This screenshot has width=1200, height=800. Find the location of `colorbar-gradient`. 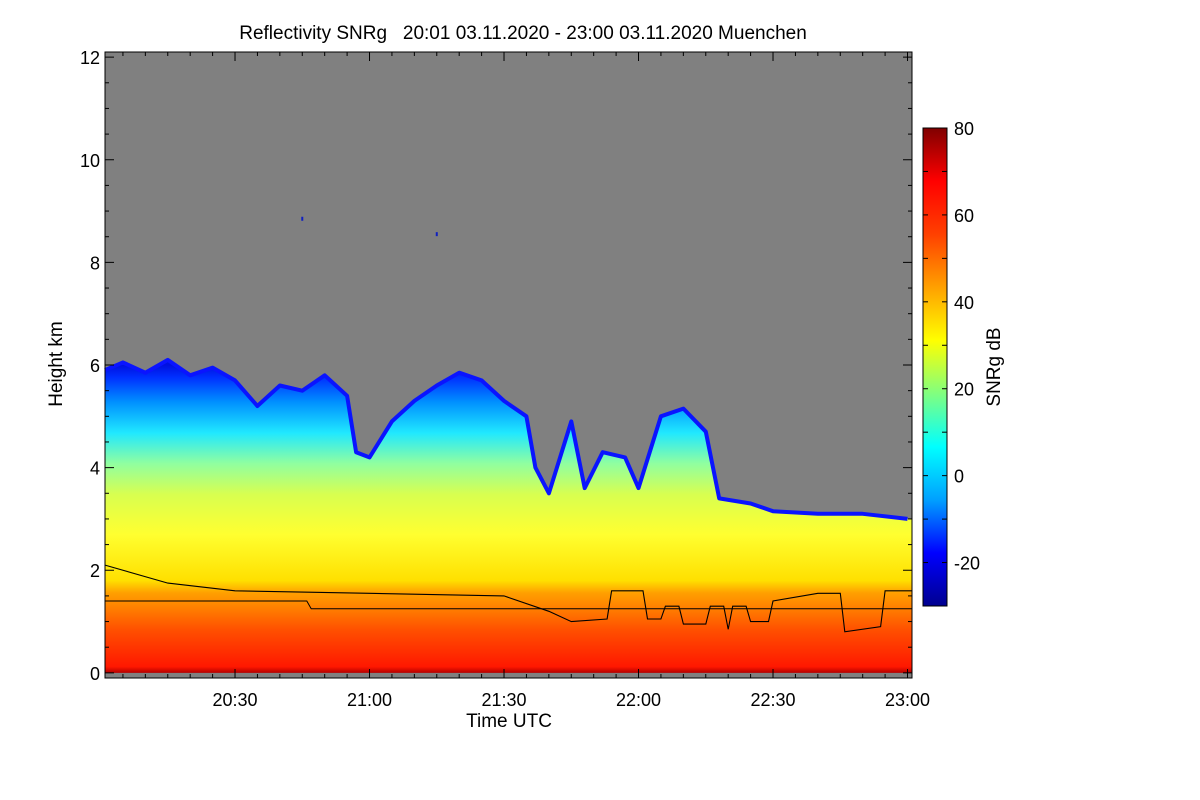

colorbar-gradient is located at coordinates (935, 367).